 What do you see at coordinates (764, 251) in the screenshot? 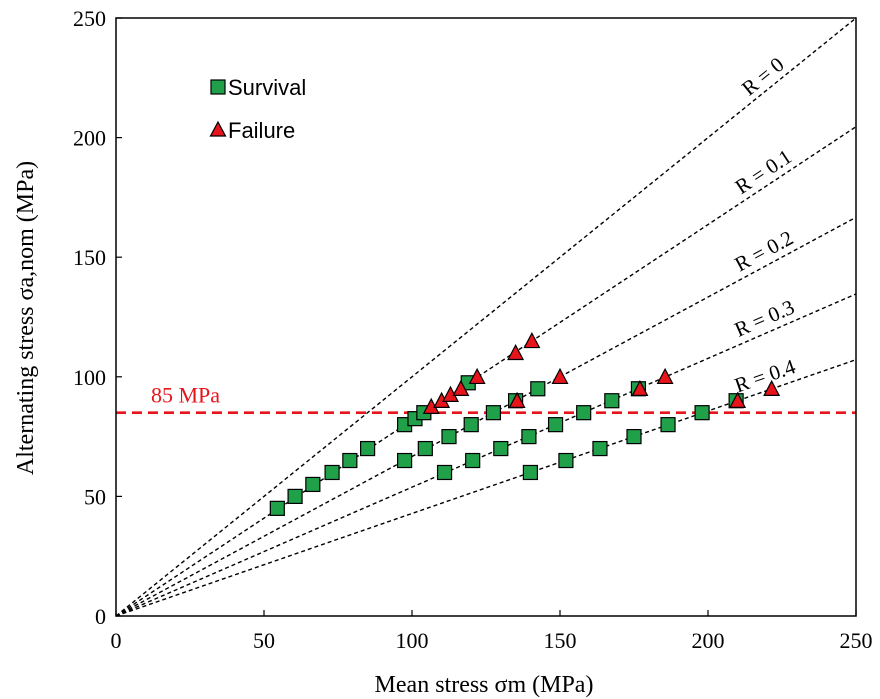
I see `ratio-line-label: R = 0.2` at bounding box center [764, 251].